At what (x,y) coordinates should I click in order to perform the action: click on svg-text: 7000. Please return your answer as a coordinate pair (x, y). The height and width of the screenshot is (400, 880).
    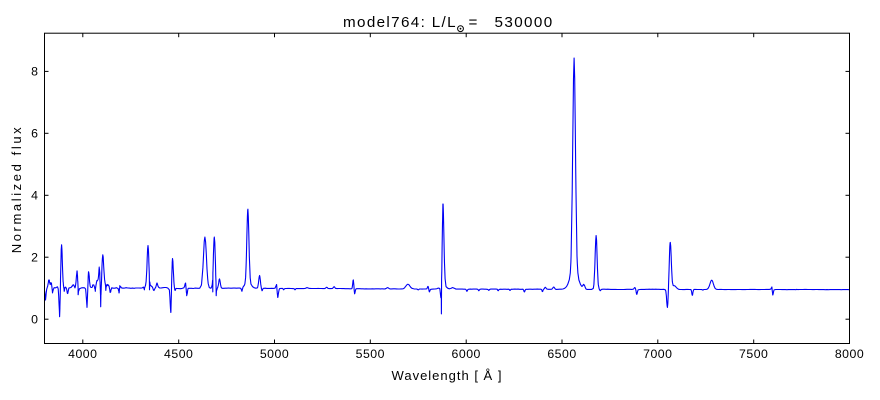
    Looking at the image, I should click on (657, 354).